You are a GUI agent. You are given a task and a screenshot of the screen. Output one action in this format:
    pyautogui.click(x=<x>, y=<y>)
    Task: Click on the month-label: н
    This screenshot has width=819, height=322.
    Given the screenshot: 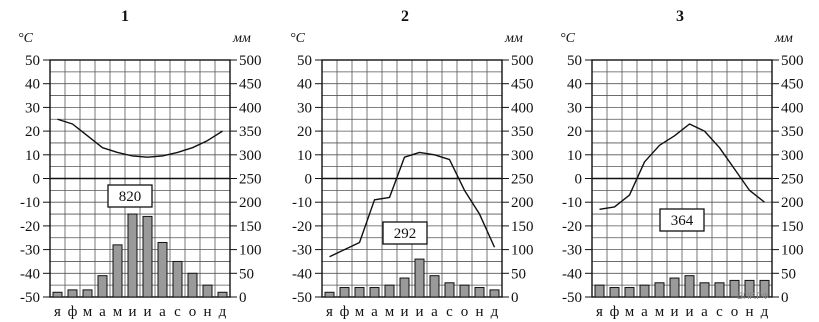 What is the action you would take?
    pyautogui.click(x=749, y=312)
    